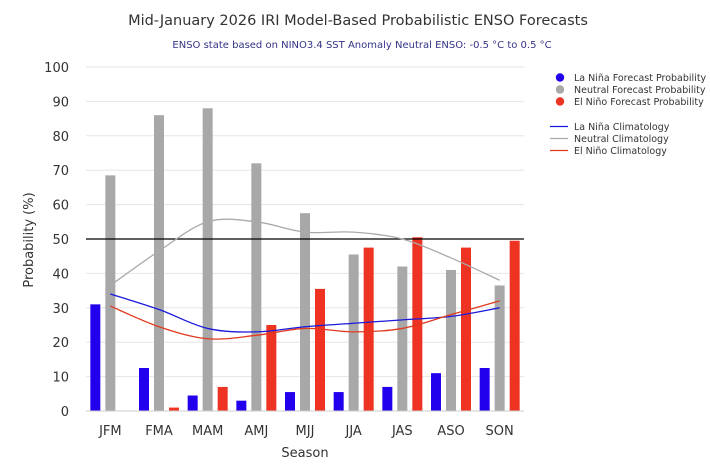 The image size is (710, 468). Describe the element at coordinates (60, 378) in the screenshot. I see `y-tick-label: 10` at that location.